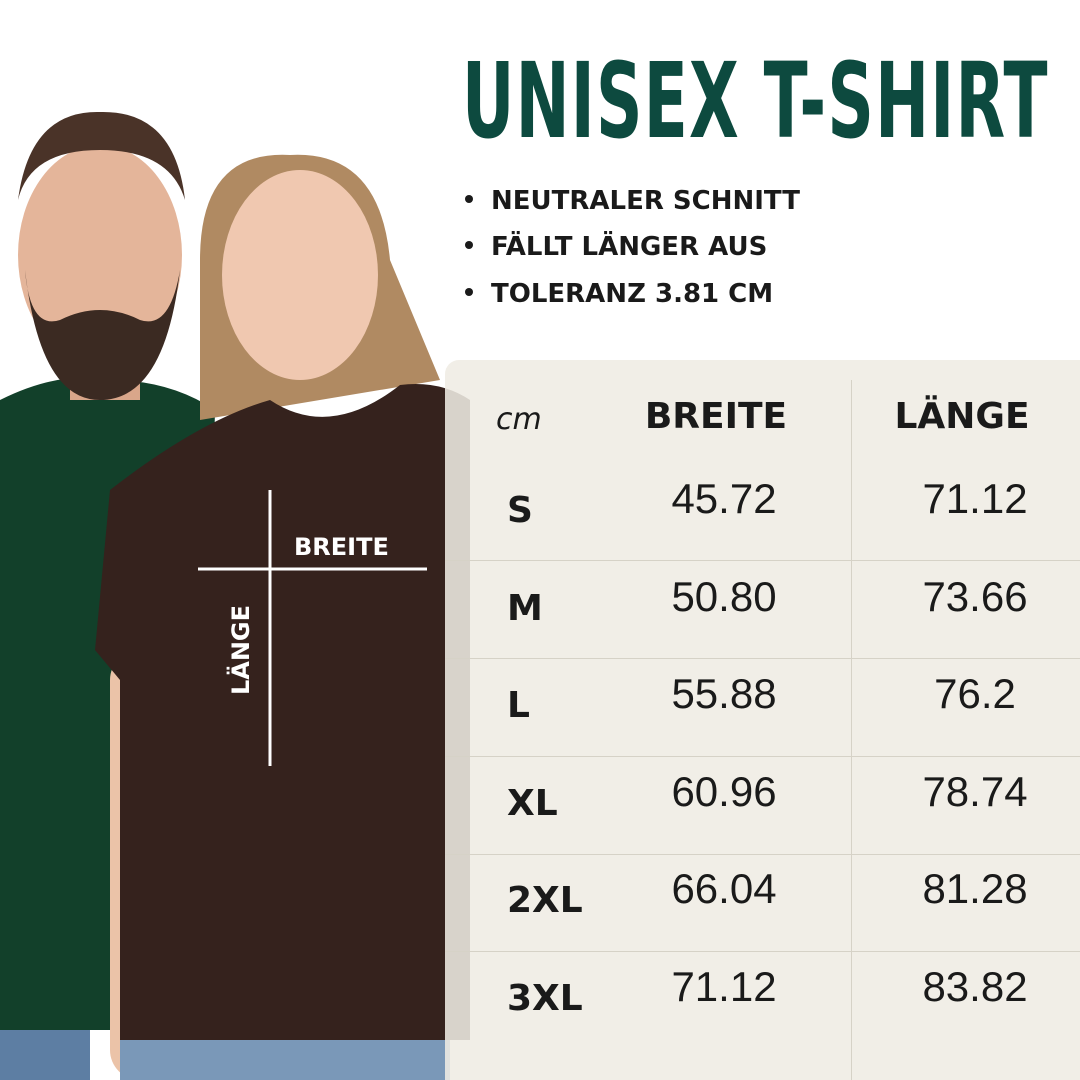 Image resolution: width=1080 pixels, height=1080 pixels. What do you see at coordinates (975, 986) in the screenshot?
I see `laenge-value: 83.82` at bounding box center [975, 986].